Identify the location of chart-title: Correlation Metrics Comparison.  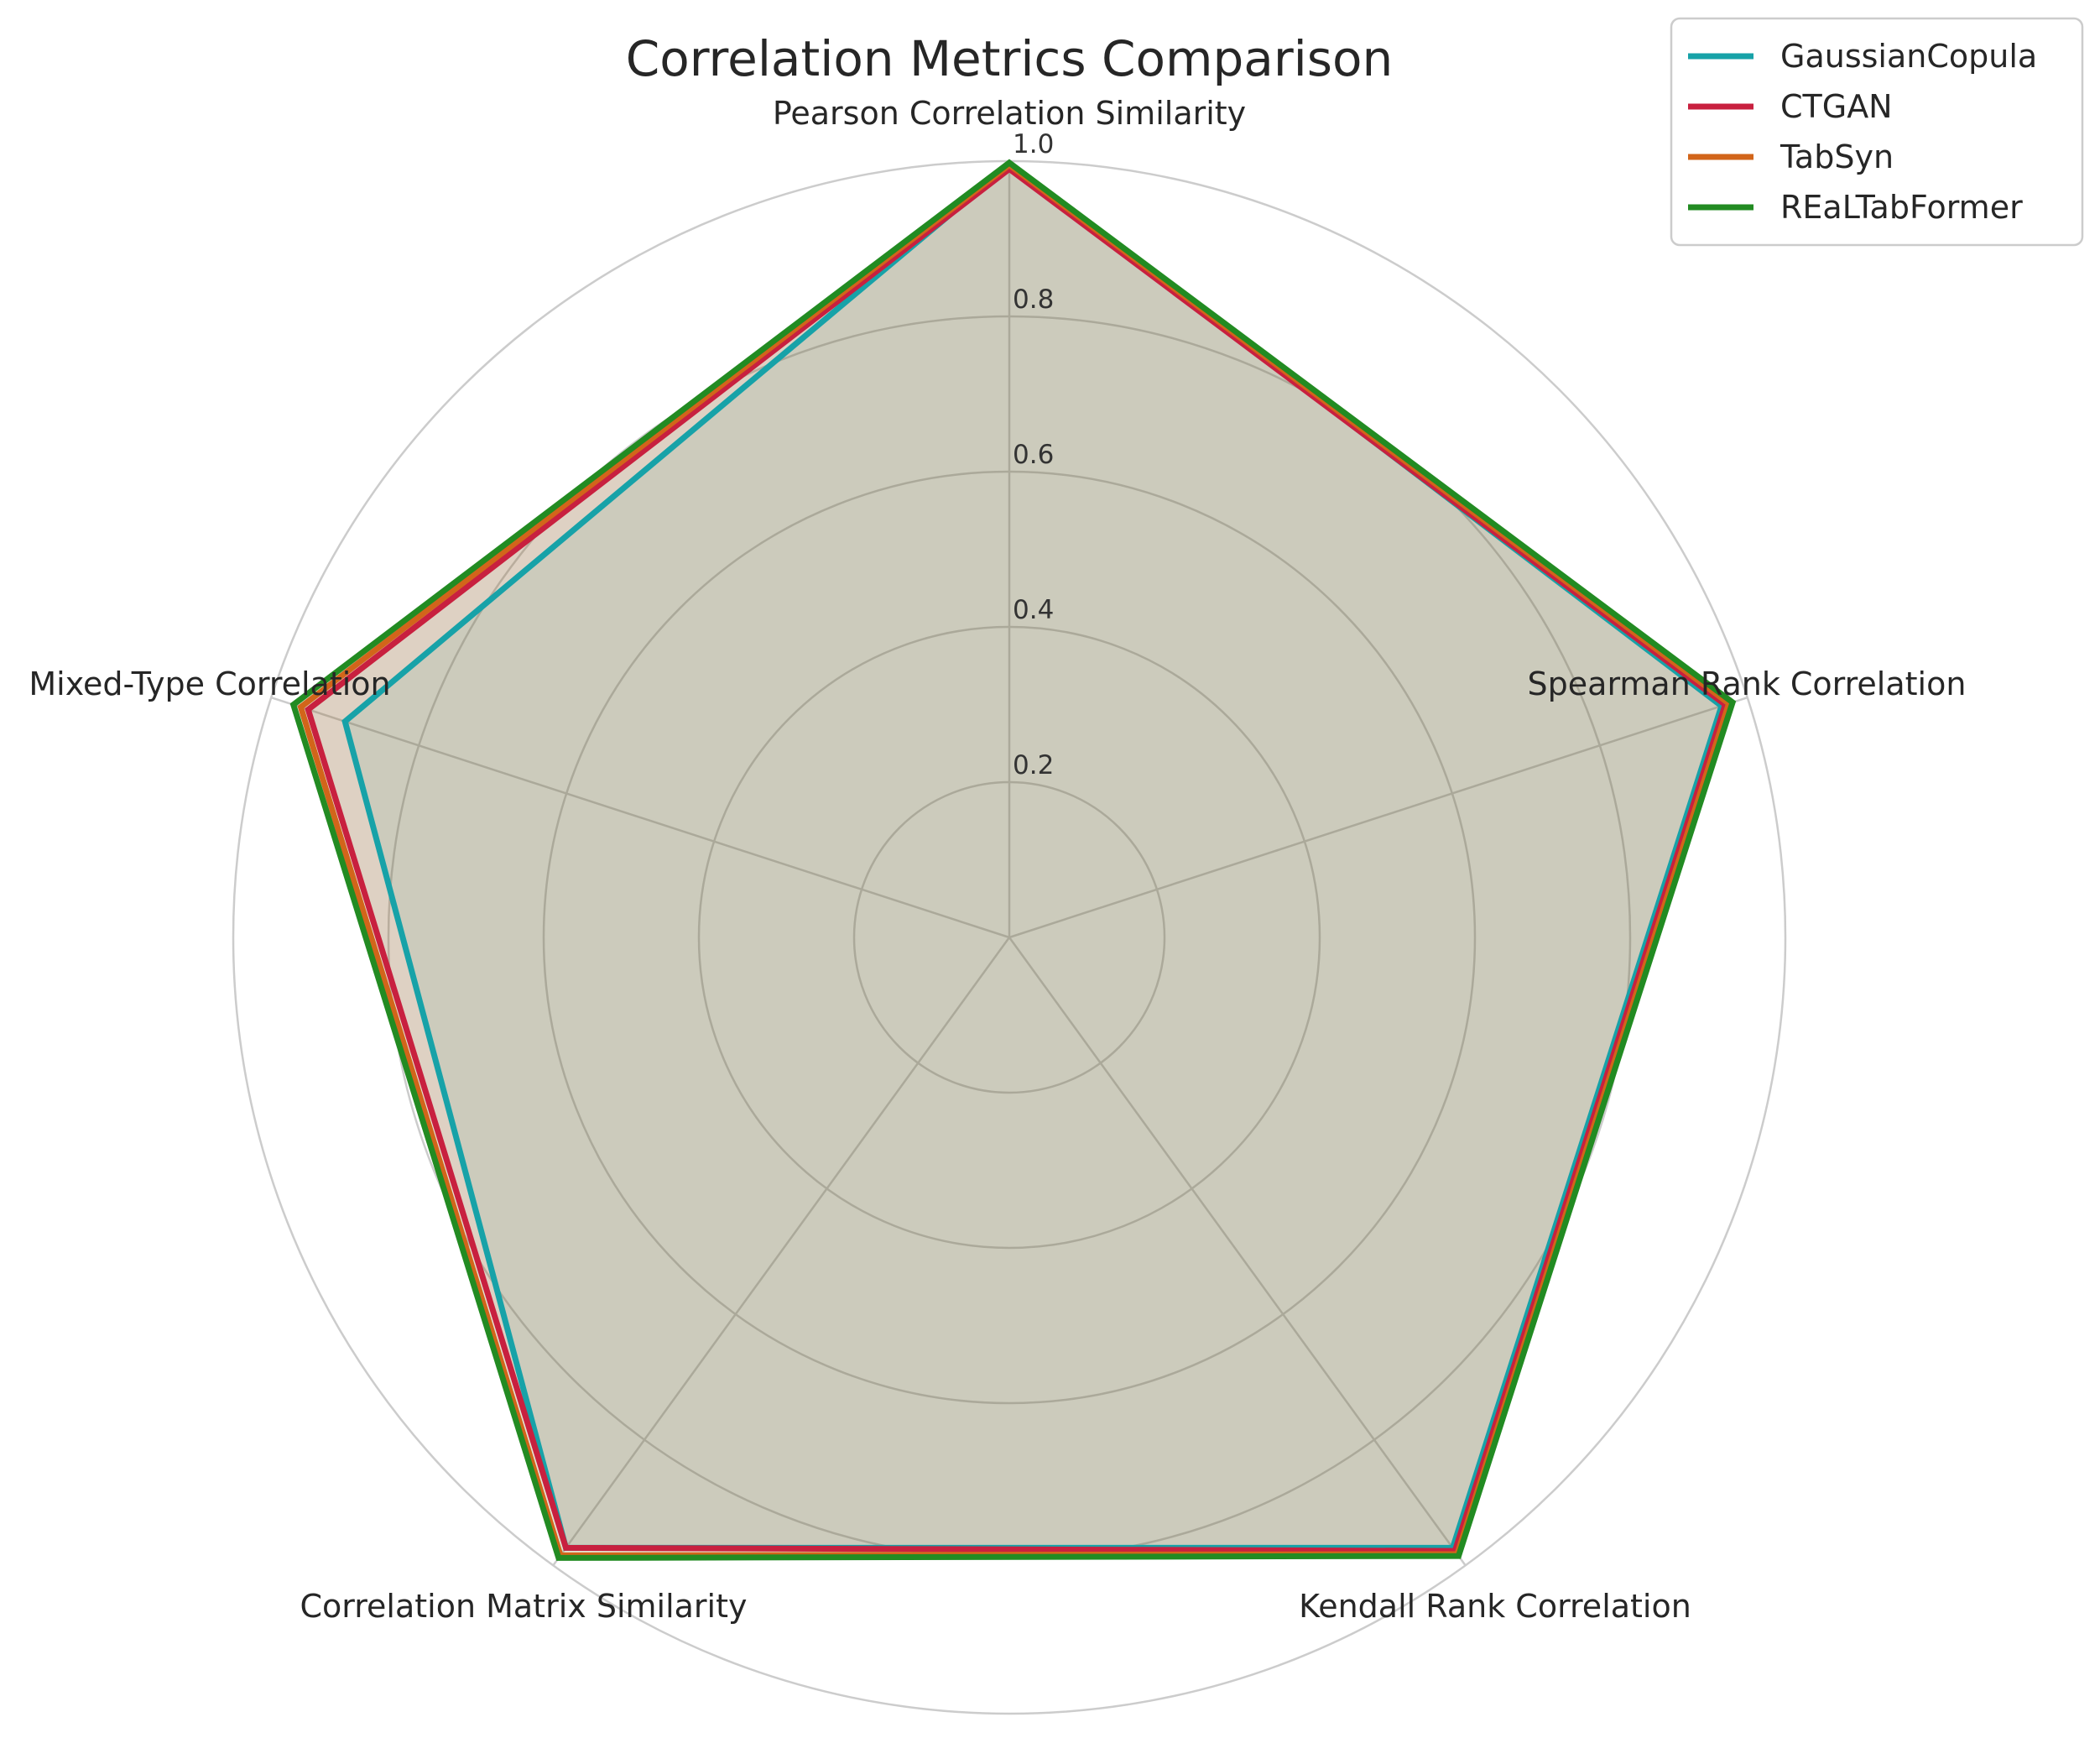
(1010, 58).